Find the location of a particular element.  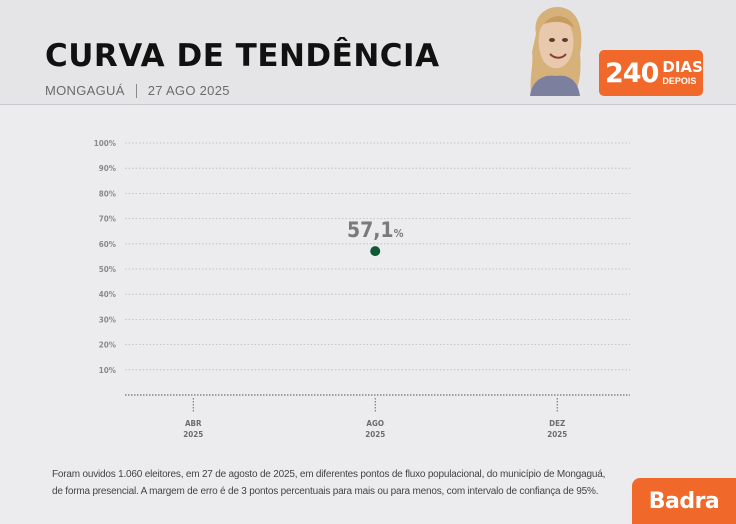

badge-words: DIAS DEPOIS is located at coordinates (682, 73).